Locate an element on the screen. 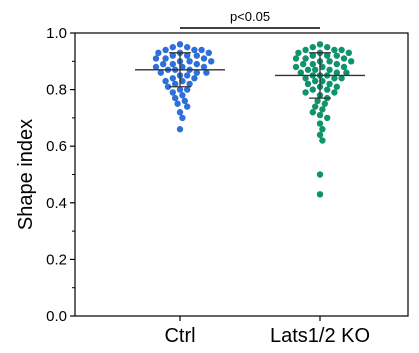 Image resolution: width=419 pixels, height=353 pixels. x-tick-label: Ctrl is located at coordinates (179, 336).